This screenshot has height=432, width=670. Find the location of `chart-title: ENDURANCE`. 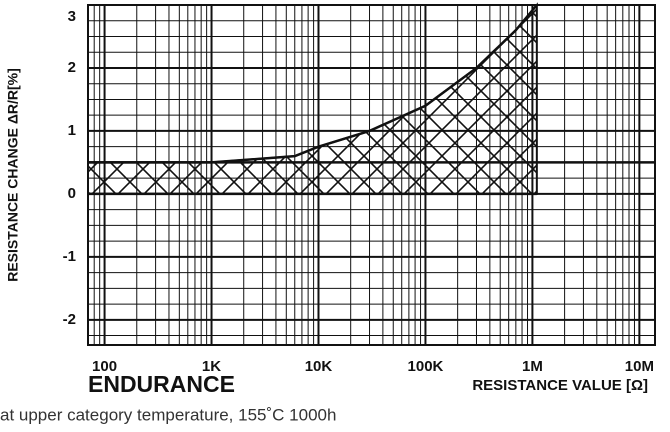

chart-title: ENDURANCE is located at coordinates (161, 384).